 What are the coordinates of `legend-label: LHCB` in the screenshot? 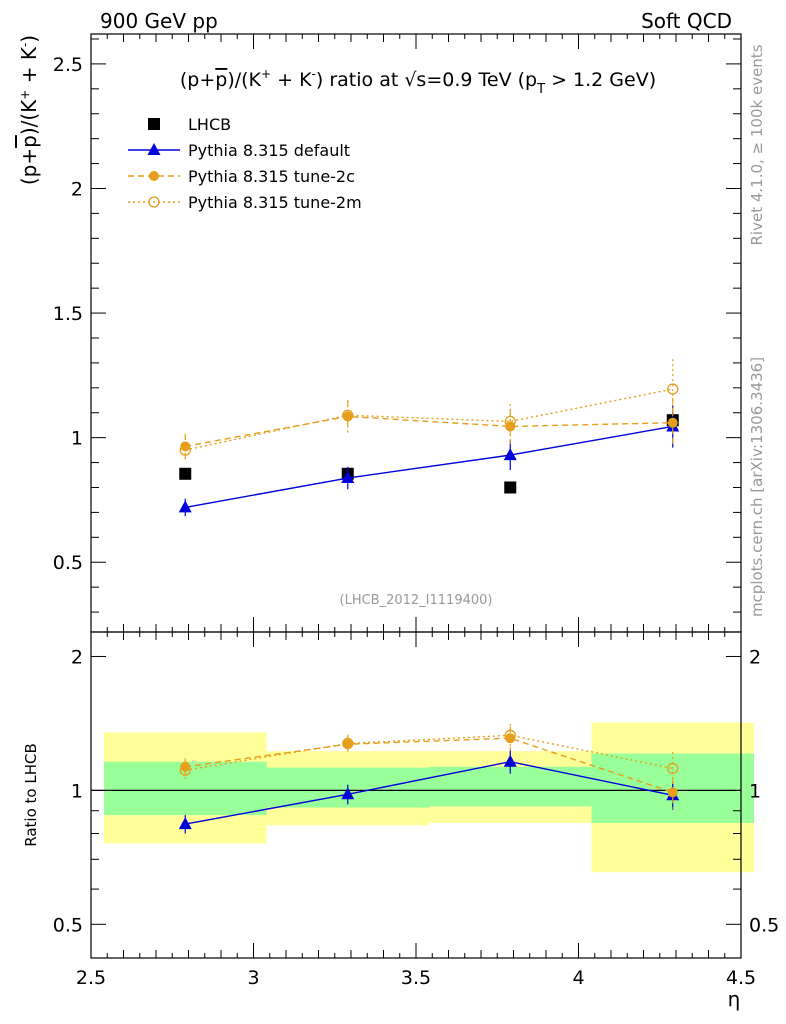 It's located at (209, 124).